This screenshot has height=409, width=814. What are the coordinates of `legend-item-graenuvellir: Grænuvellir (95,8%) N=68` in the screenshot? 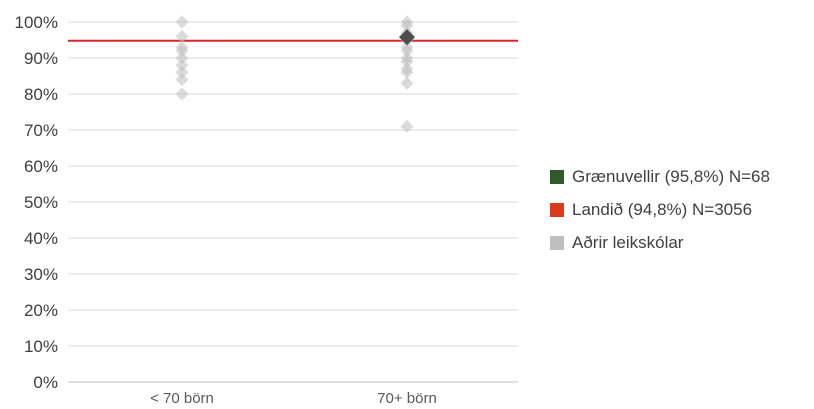 It's located at (660, 177).